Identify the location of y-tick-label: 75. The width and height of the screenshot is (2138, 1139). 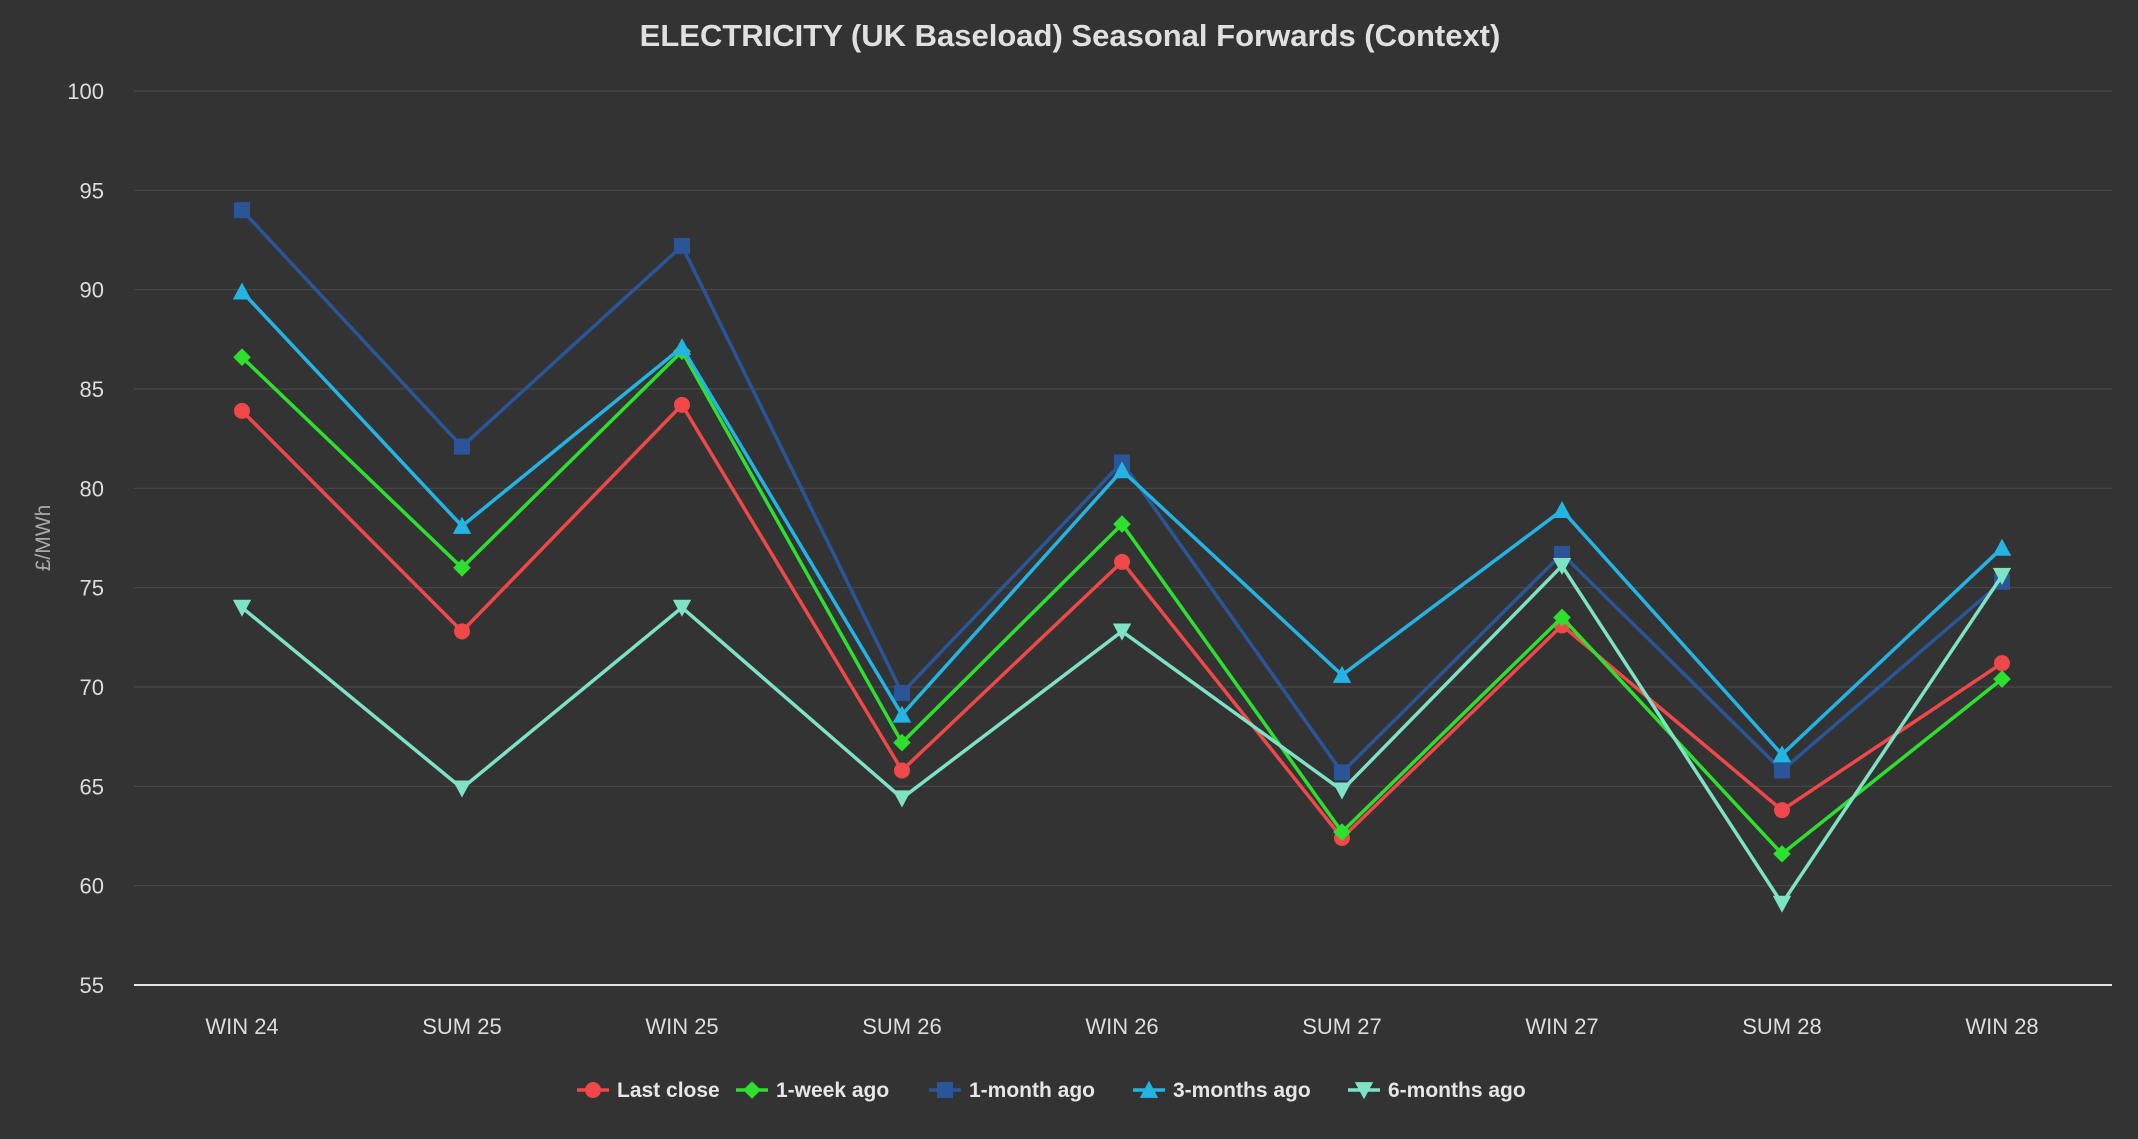
(92, 588).